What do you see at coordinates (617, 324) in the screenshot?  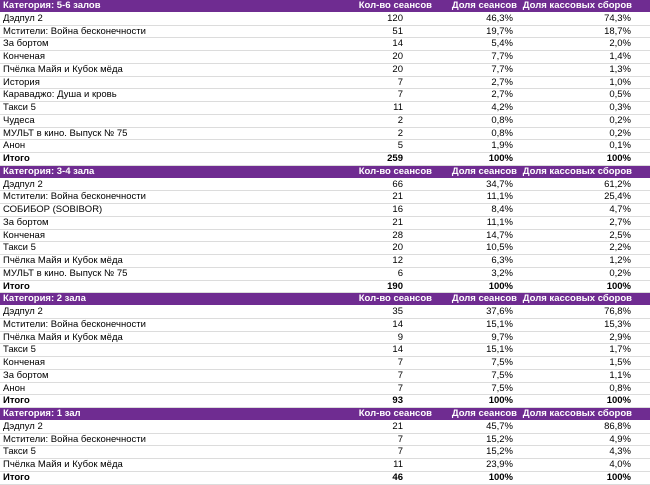 I see `cell: 15,3%` at bounding box center [617, 324].